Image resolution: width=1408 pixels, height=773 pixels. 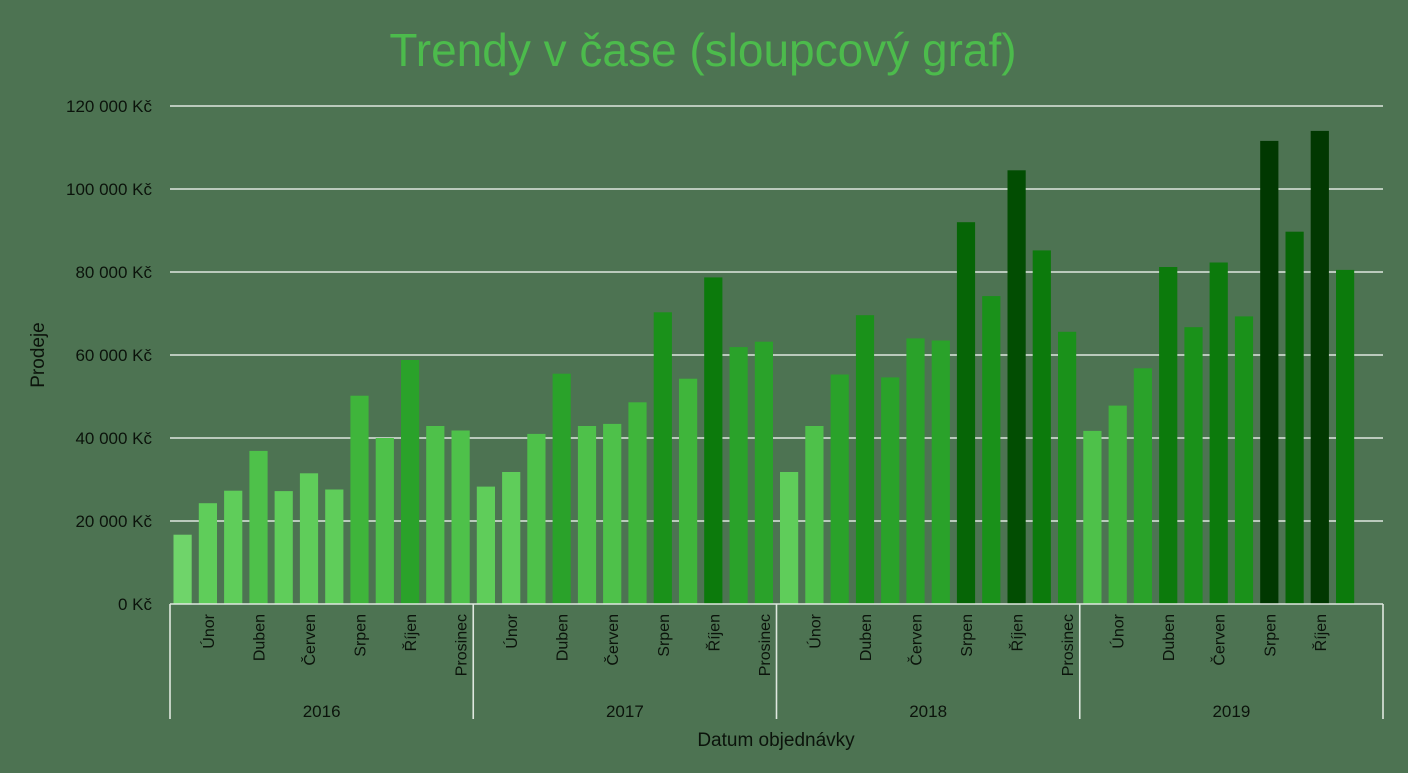 What do you see at coordinates (485, 545) in the screenshot?
I see `bar-2017-Leden` at bounding box center [485, 545].